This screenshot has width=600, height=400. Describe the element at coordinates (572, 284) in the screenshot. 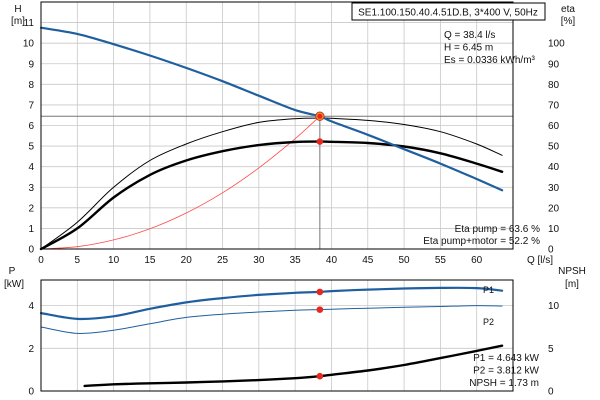

I see `npsh-axis-unit: [m]` at that location.